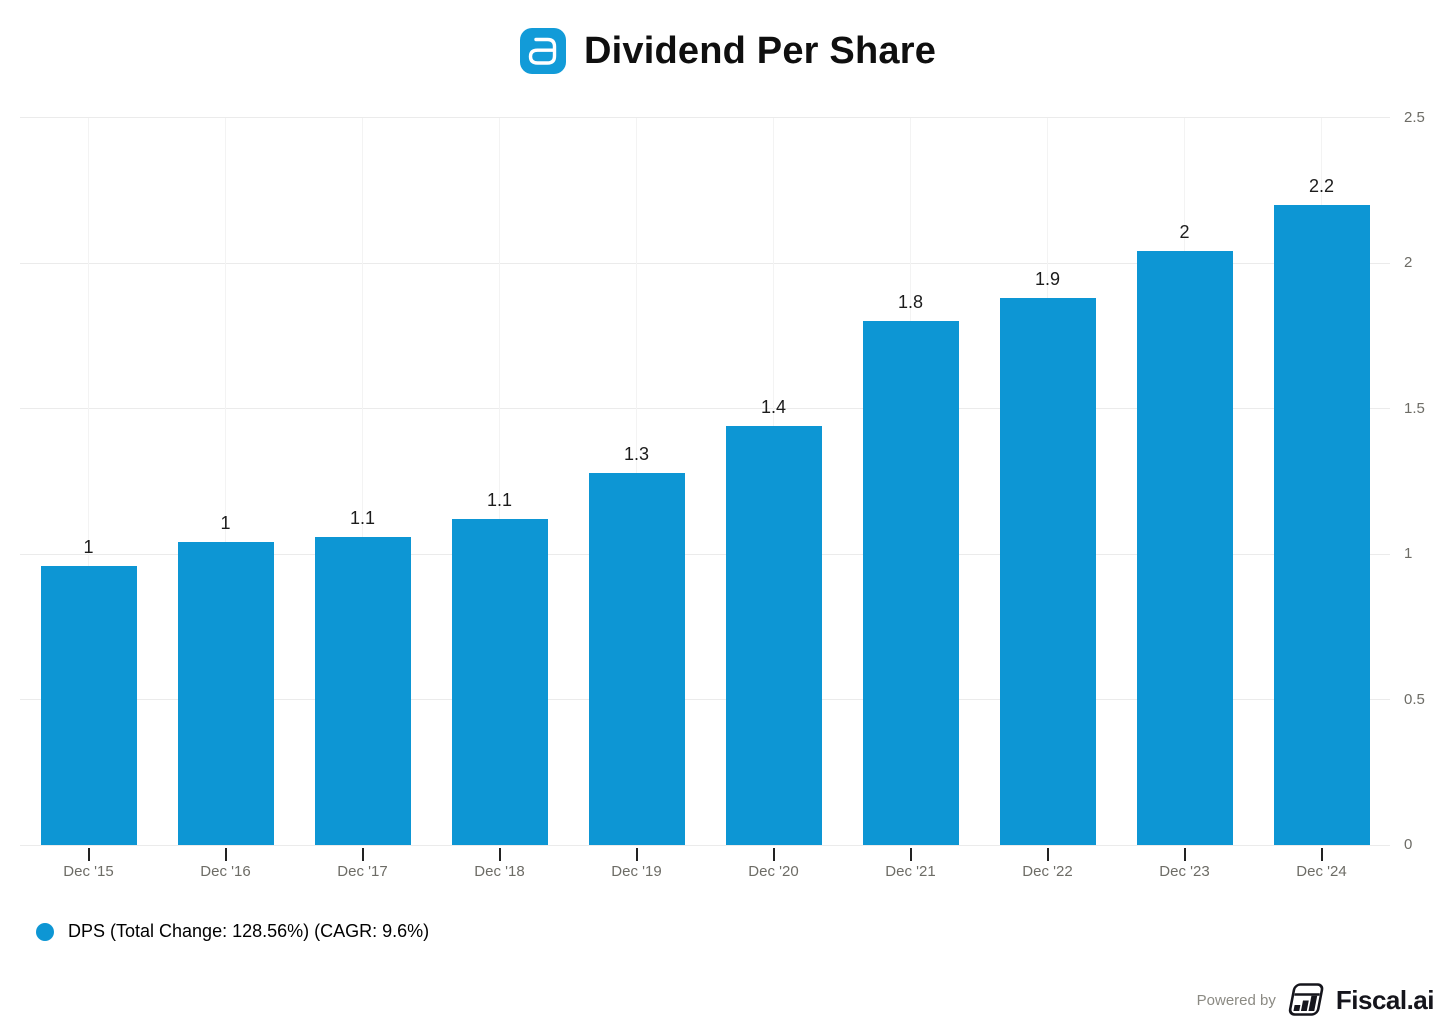  I want to click on y-axis-tick-label: 1, so click(1408, 553).